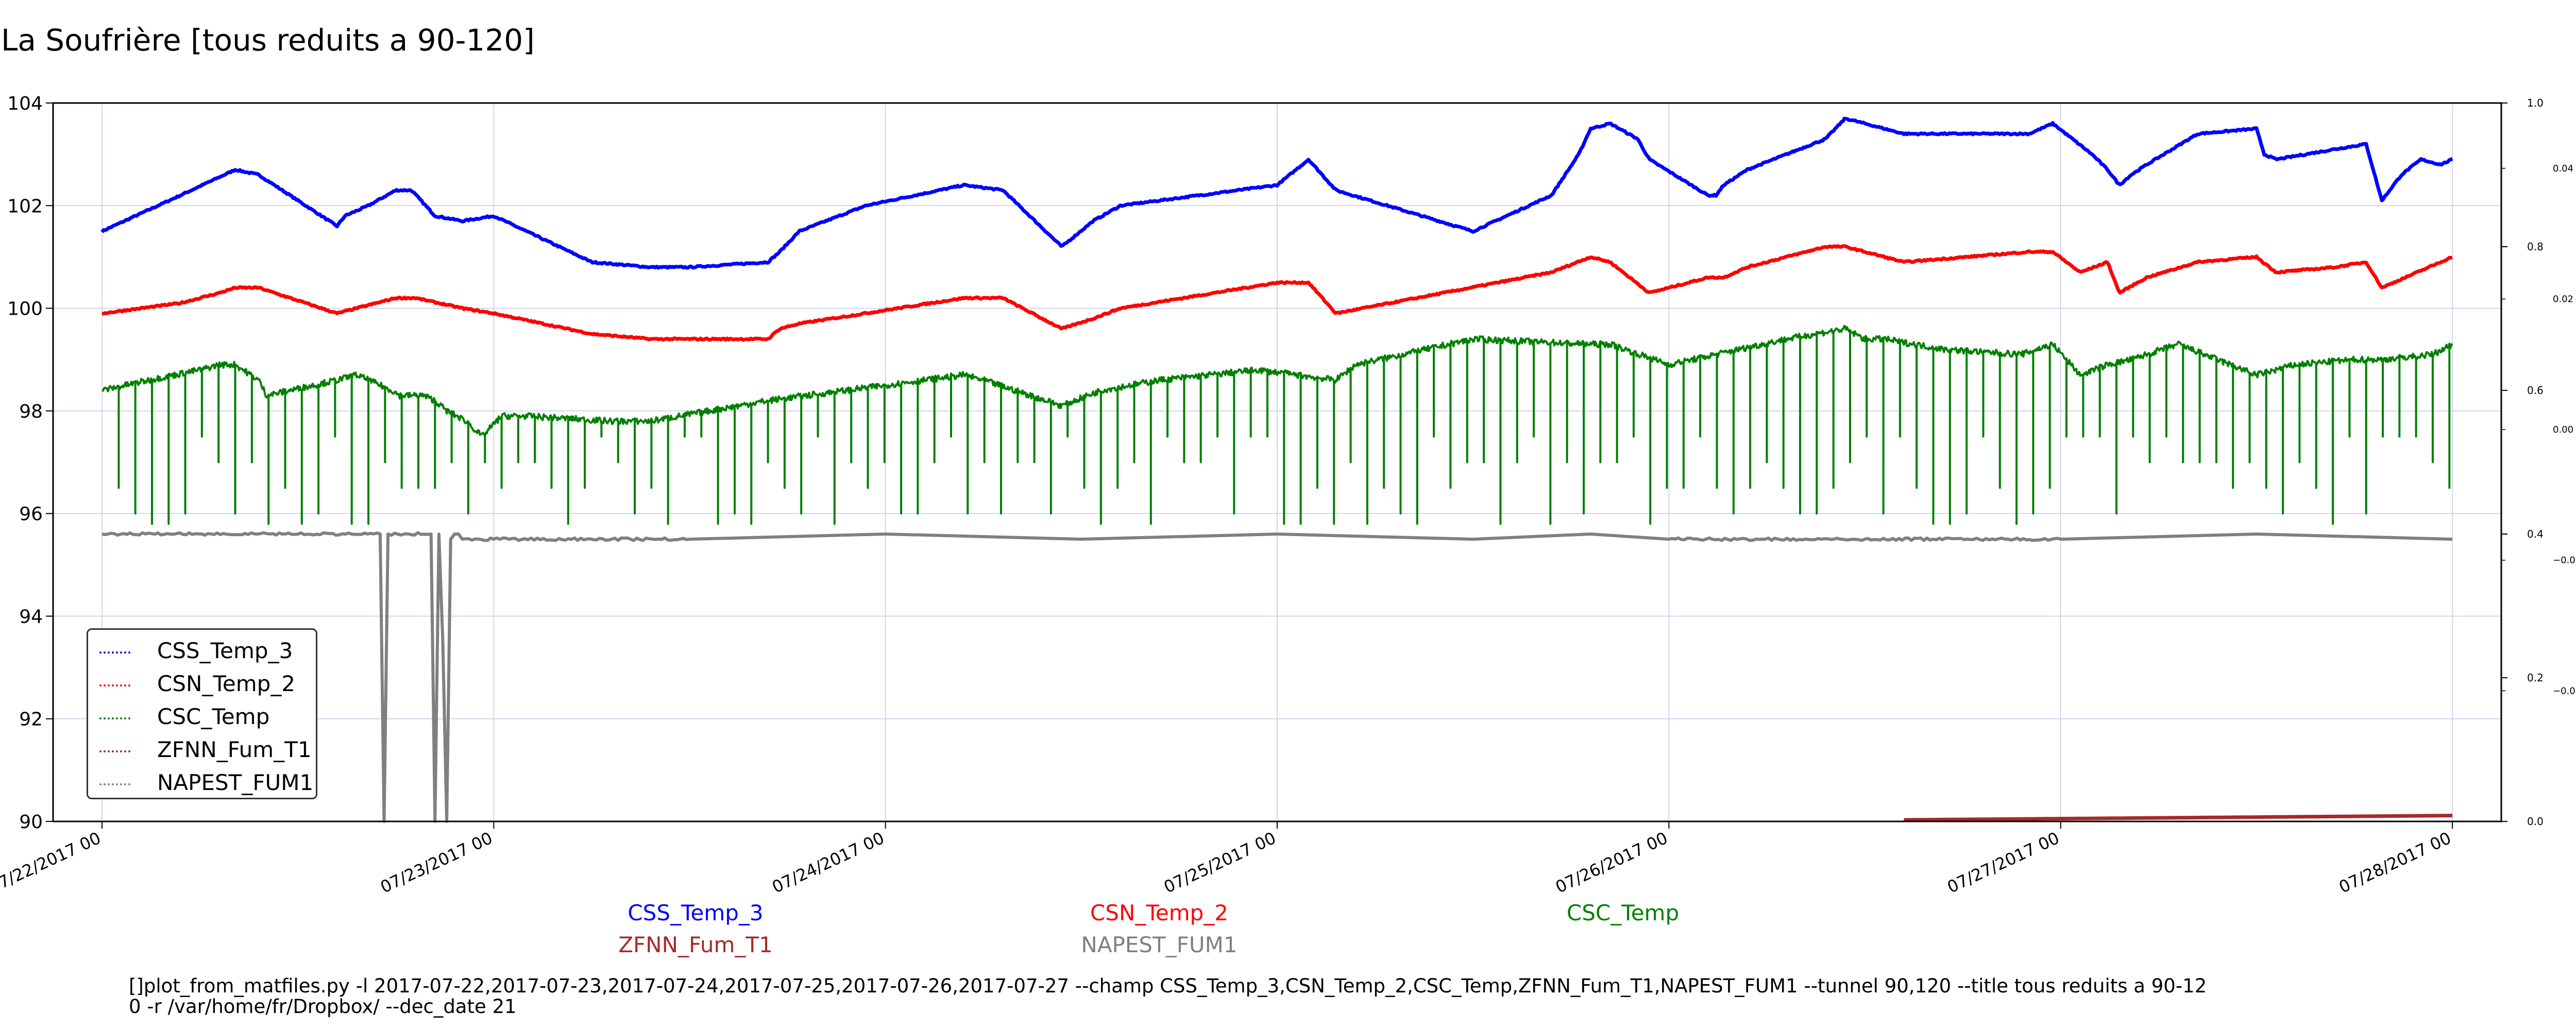  What do you see at coordinates (202, 751) in the screenshot?
I see `legend-item-zfnn-fum-t1: ZFNN_Fum_T1` at bounding box center [202, 751].